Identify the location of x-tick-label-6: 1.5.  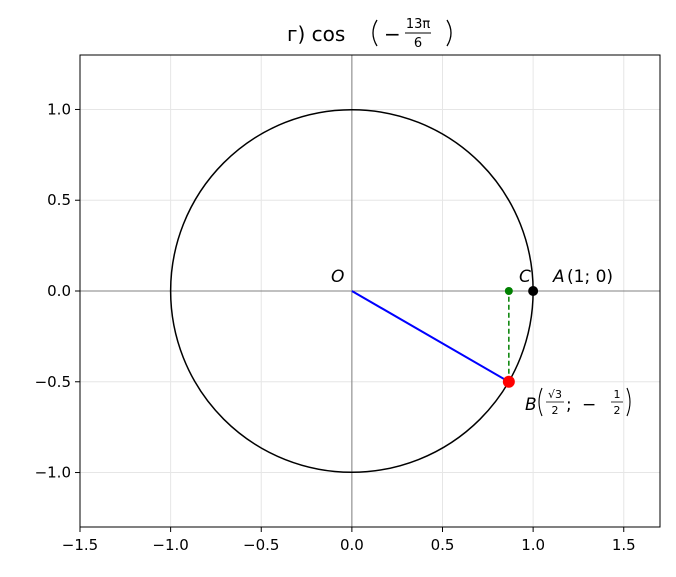
(624, 545).